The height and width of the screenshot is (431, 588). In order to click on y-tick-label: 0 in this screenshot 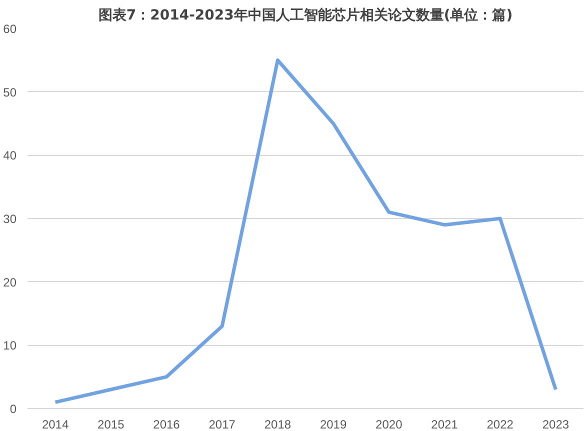, I will do `click(13, 409)`.